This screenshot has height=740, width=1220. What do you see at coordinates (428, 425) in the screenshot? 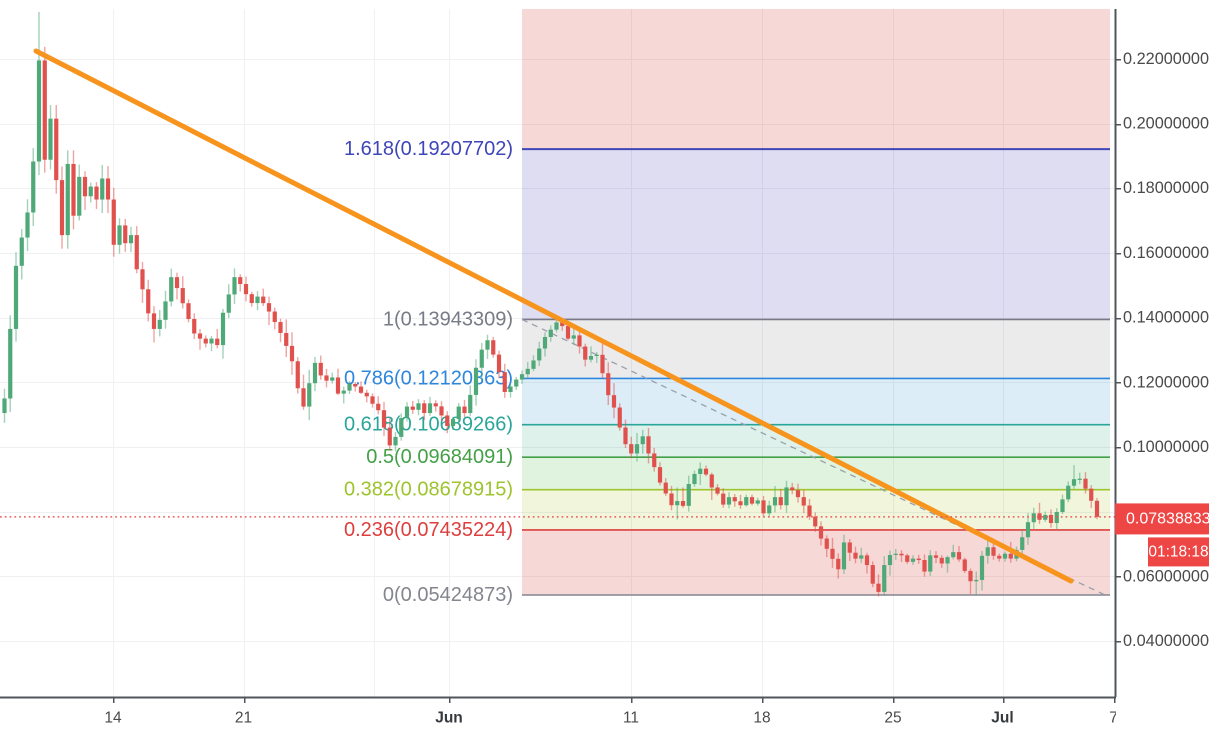
I see `svg-text: 0.618(0.10689266)` at bounding box center [428, 425].